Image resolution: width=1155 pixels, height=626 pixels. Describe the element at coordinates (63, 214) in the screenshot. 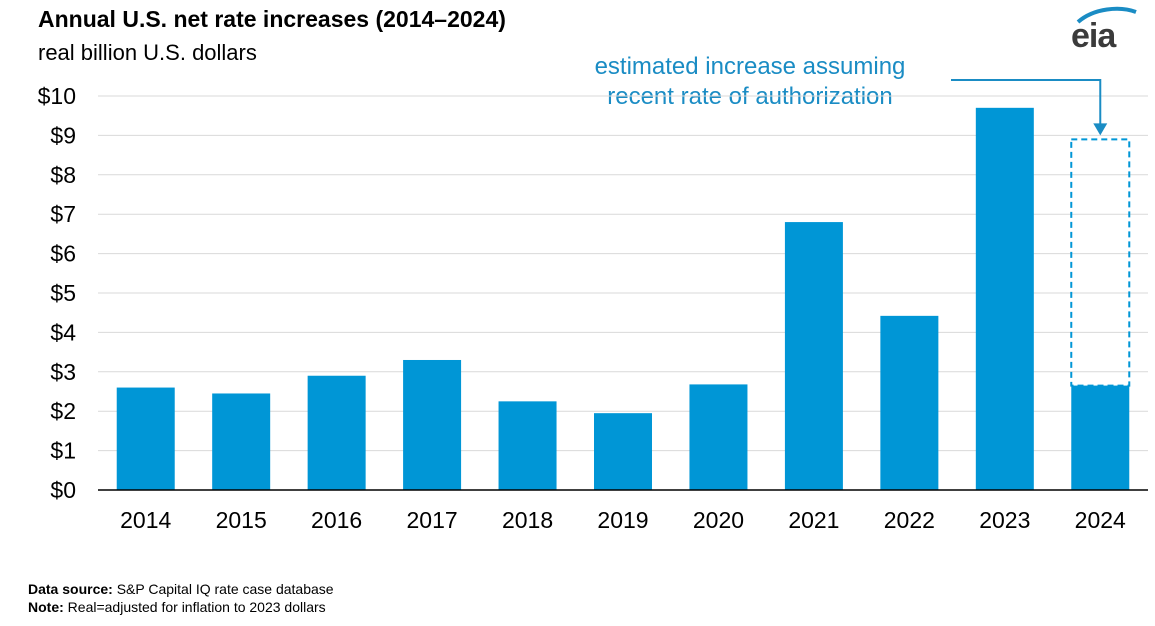

I see `y-tick-label: $7` at that location.